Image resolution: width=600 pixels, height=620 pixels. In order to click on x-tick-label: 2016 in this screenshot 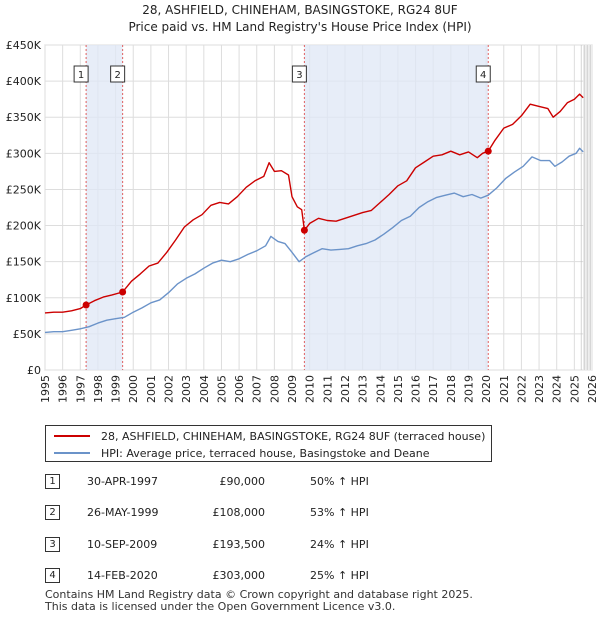, I will do `click(416, 389)`.